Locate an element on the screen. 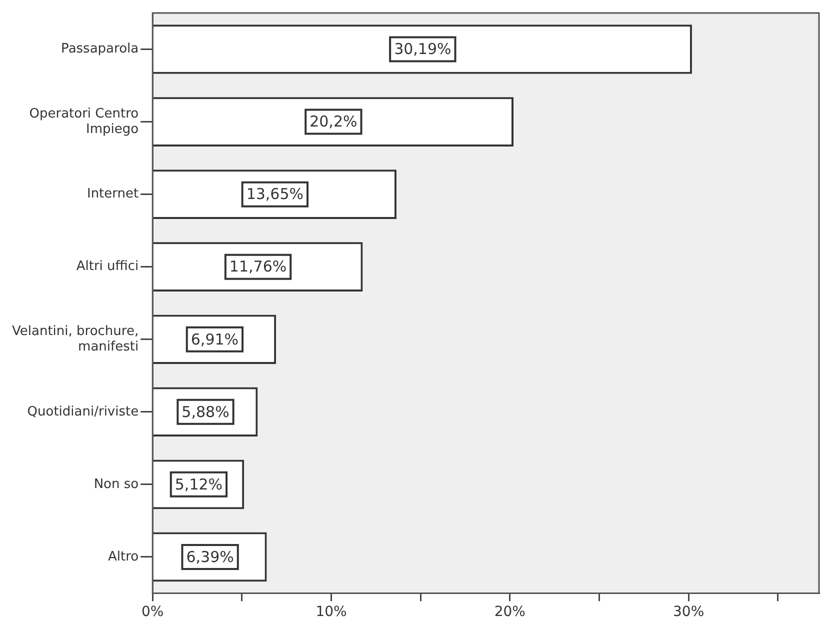 This screenshot has width=827, height=634. x-tick-label: 20% is located at coordinates (510, 612).